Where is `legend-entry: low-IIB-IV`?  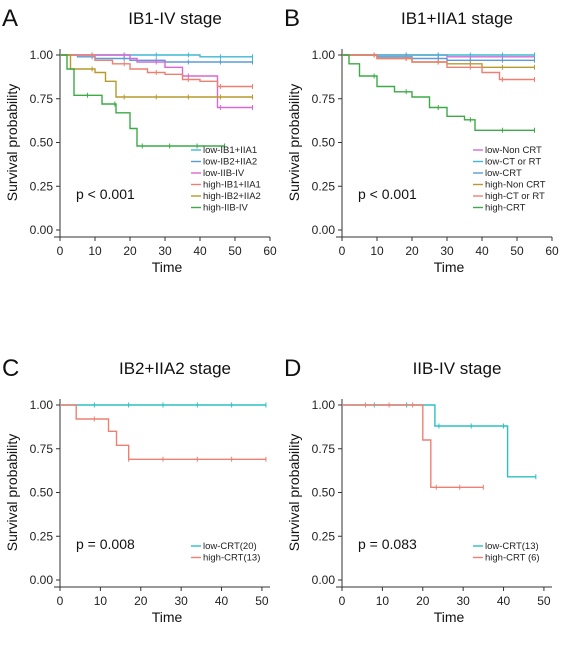
legend-entry: low-IIB-IV is located at coordinates (224, 173).